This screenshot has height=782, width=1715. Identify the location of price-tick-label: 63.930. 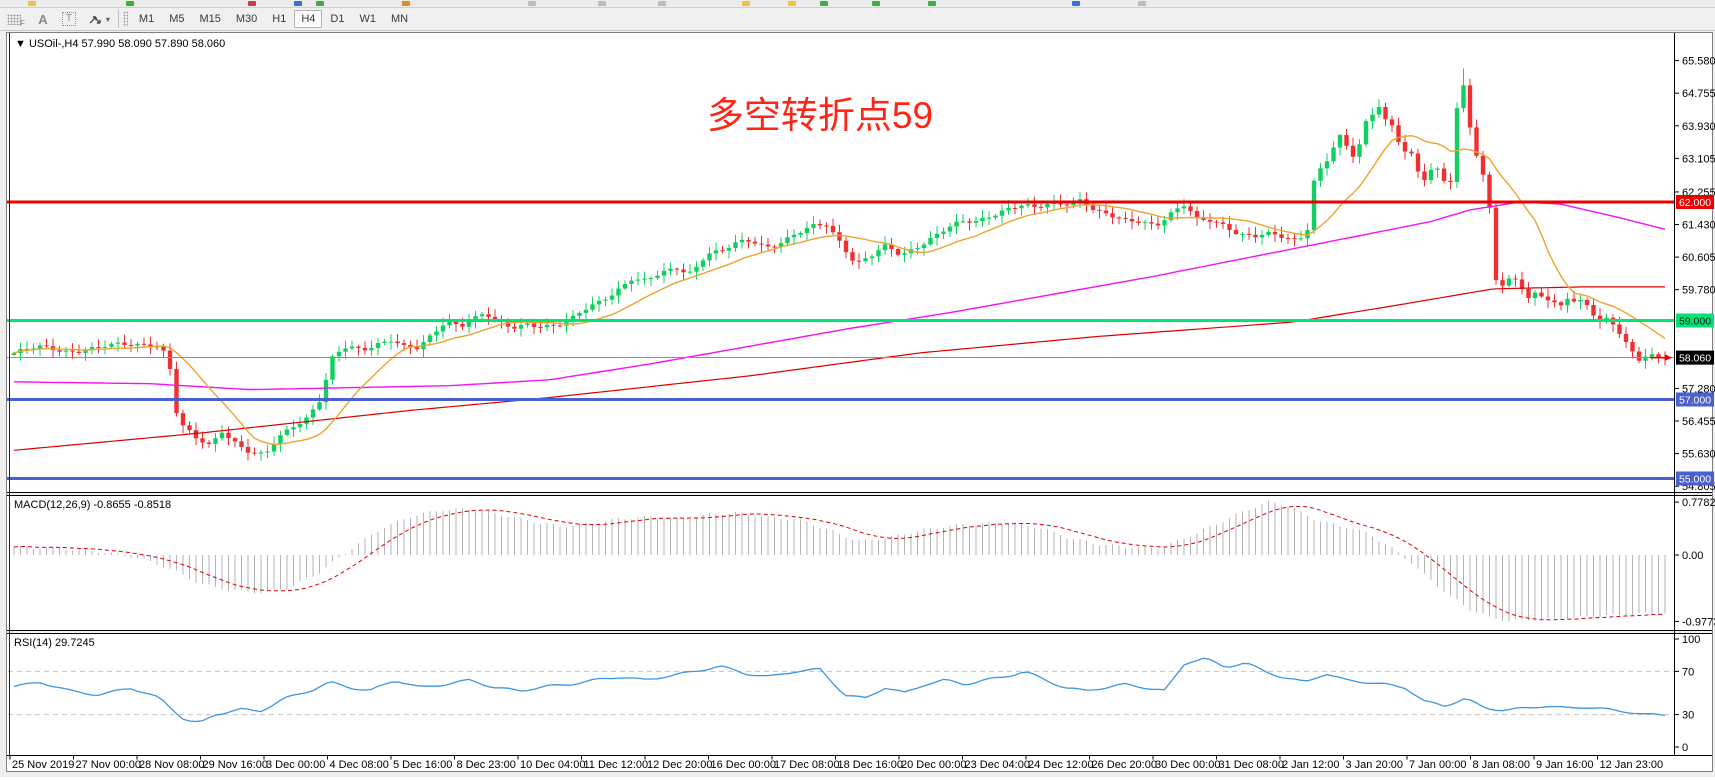
(1698, 127).